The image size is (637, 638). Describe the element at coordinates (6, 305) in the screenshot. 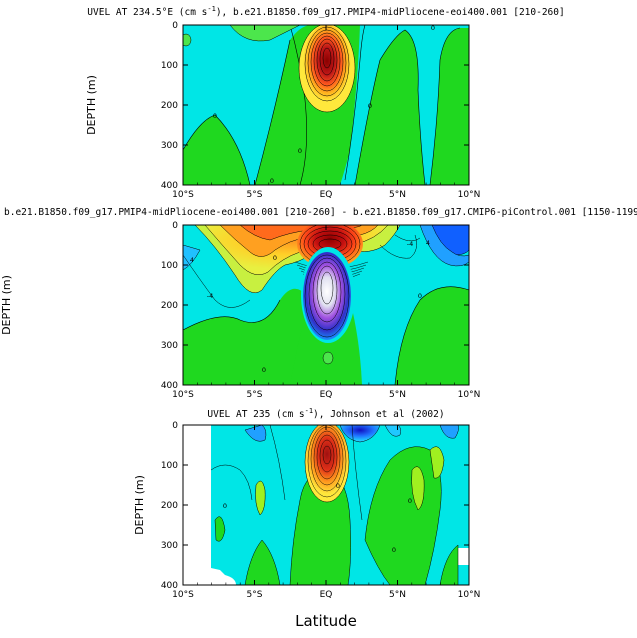

I see `panel2-y-axis-label: DEPTH (m)` at that location.